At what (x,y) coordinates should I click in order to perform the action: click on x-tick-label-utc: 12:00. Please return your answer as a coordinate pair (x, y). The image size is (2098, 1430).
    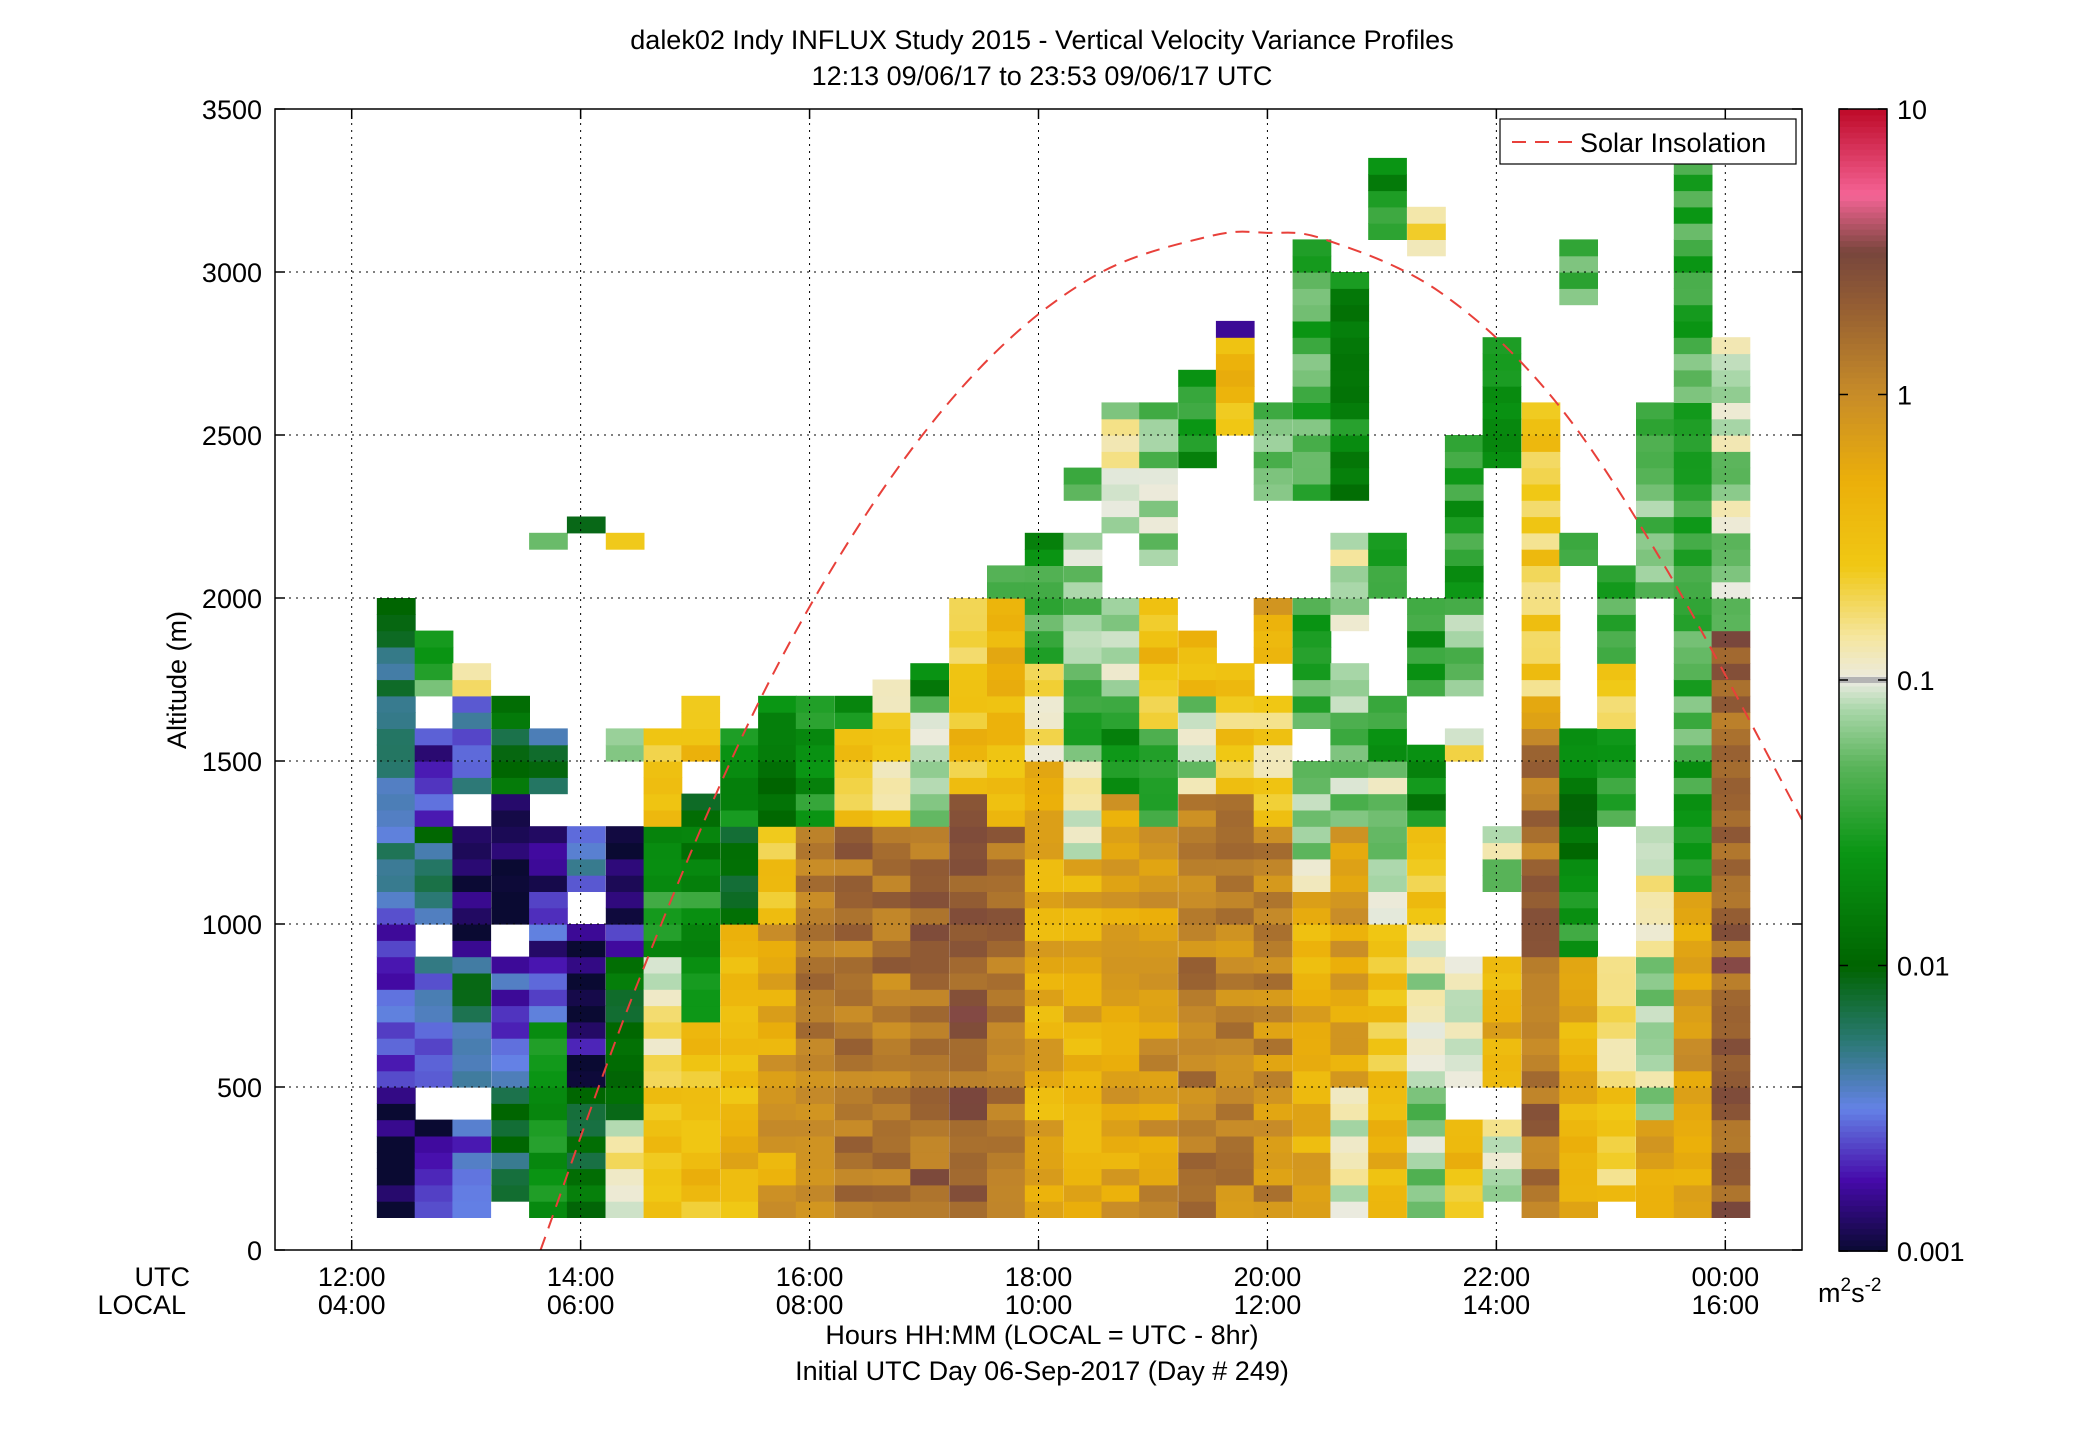
    Looking at the image, I should click on (352, 1277).